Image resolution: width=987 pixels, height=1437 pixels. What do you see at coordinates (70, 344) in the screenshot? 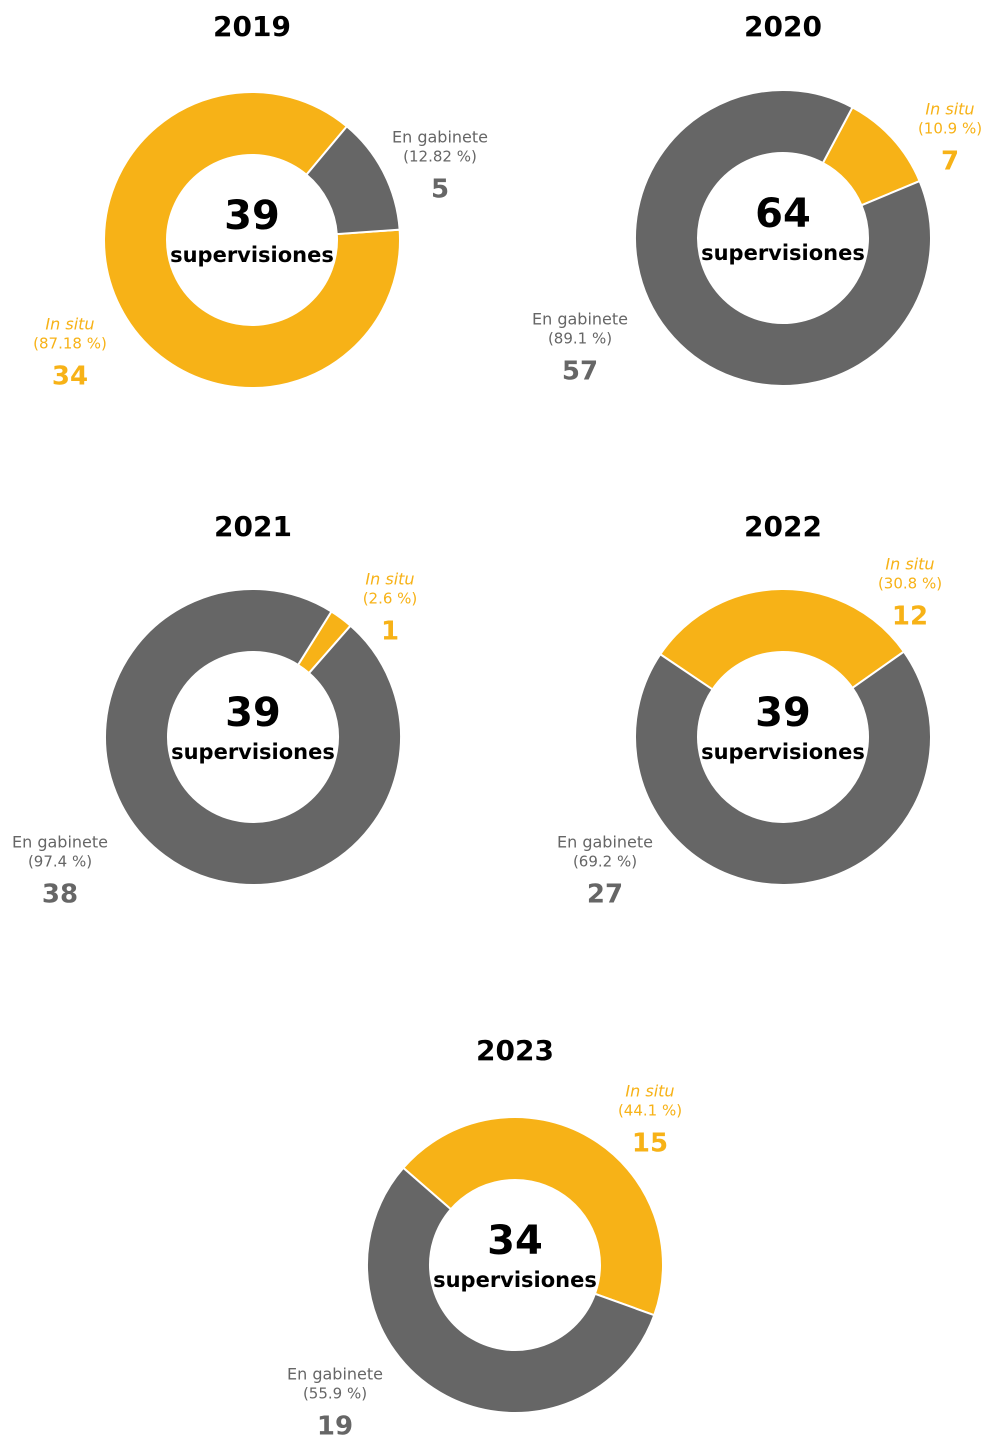
I see `slice-percent: (87.18 %)` at bounding box center [70, 344].